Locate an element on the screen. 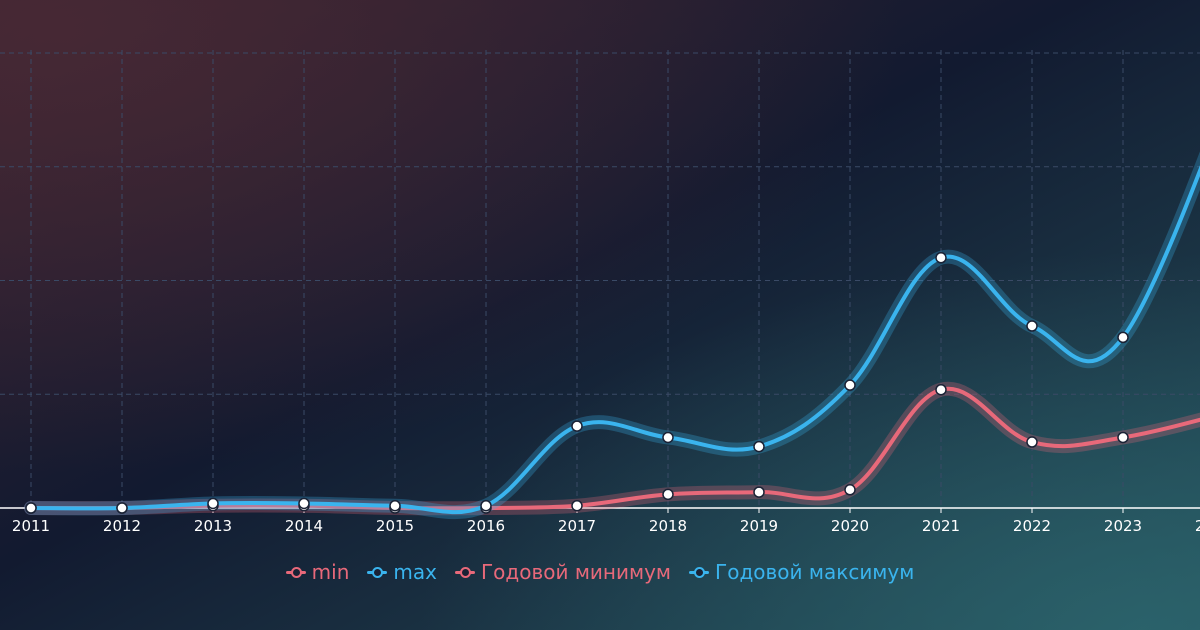 The image size is (1200, 630). x-tick-label: 2015 is located at coordinates (395, 526).